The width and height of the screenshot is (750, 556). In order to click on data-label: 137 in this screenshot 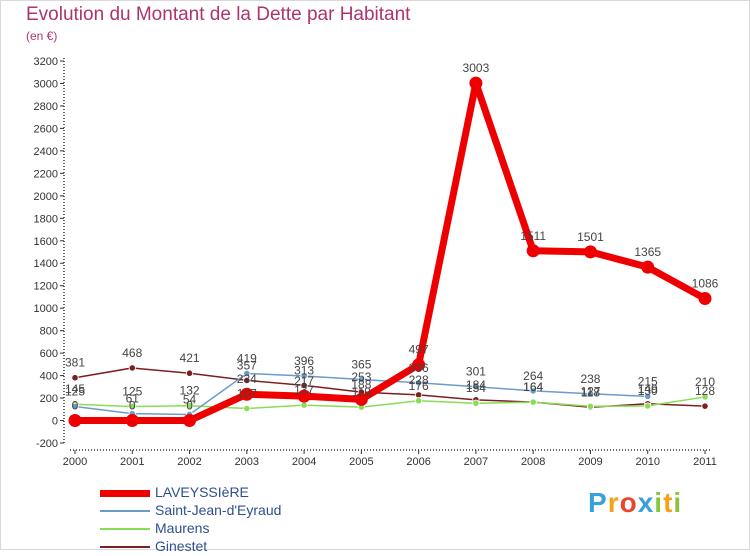, I will do `click(304, 390)`.